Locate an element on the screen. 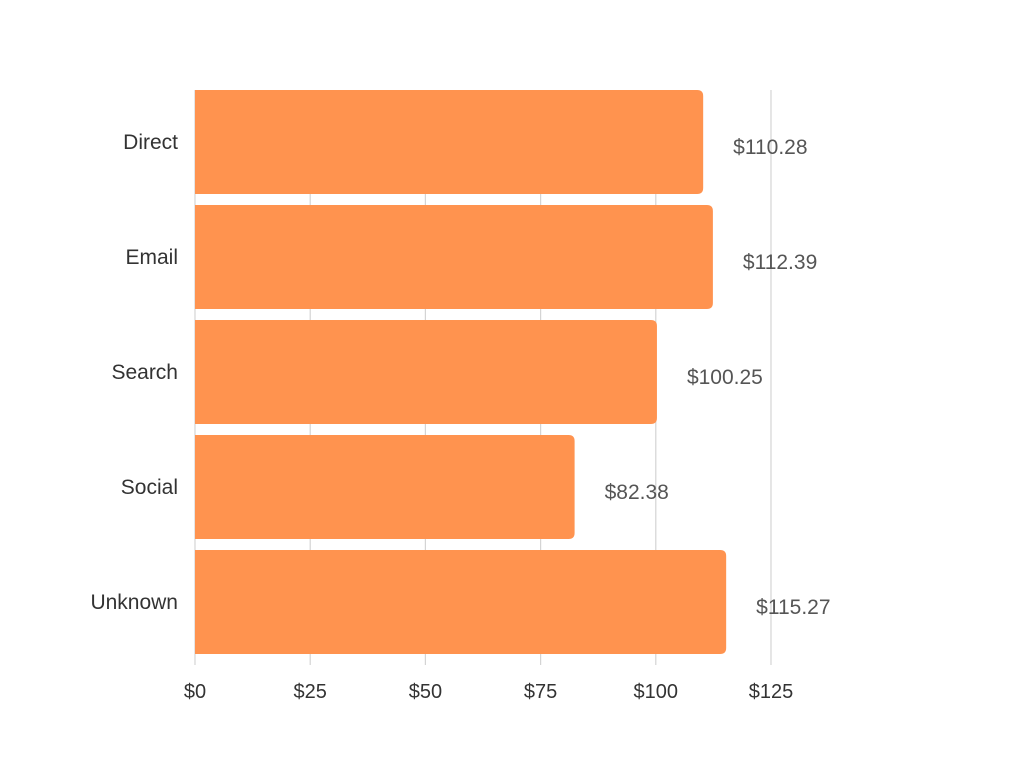 This screenshot has width=1024, height=768. data-labels: $110.28 $112.39 $100.25 $82.38 $115.27 is located at coordinates (718, 377).